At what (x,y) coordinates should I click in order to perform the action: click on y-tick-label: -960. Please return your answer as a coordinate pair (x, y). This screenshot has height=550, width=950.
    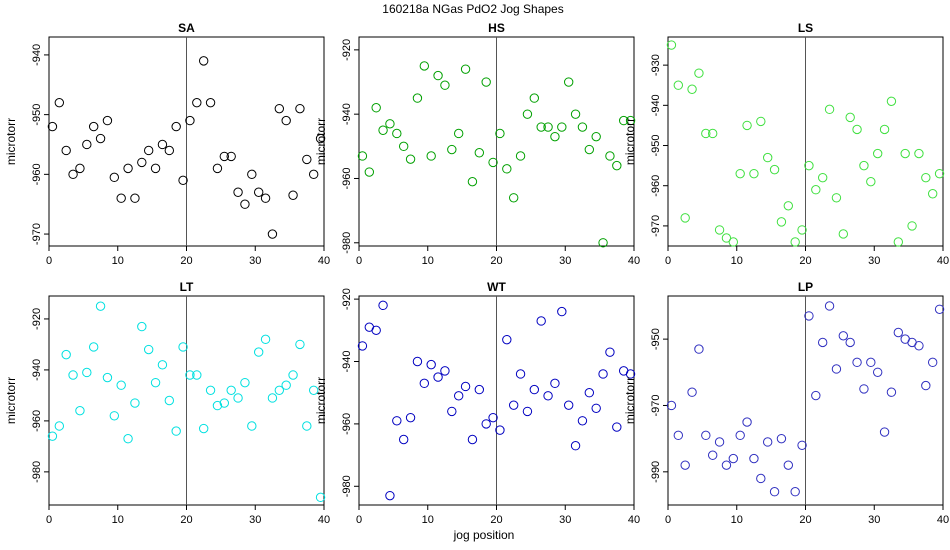
    Looking at the image, I should click on (656, 186).